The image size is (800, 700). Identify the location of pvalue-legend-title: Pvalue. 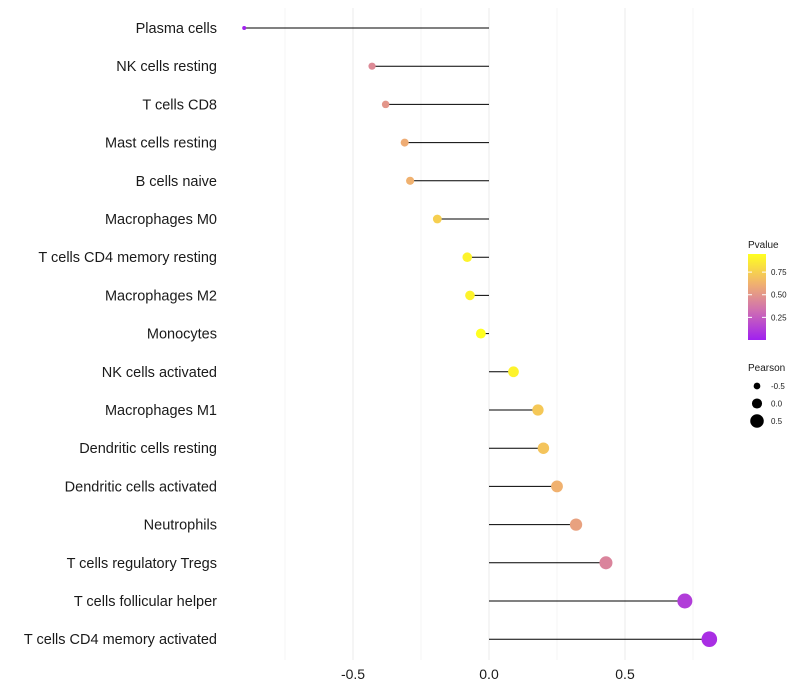
(763, 245).